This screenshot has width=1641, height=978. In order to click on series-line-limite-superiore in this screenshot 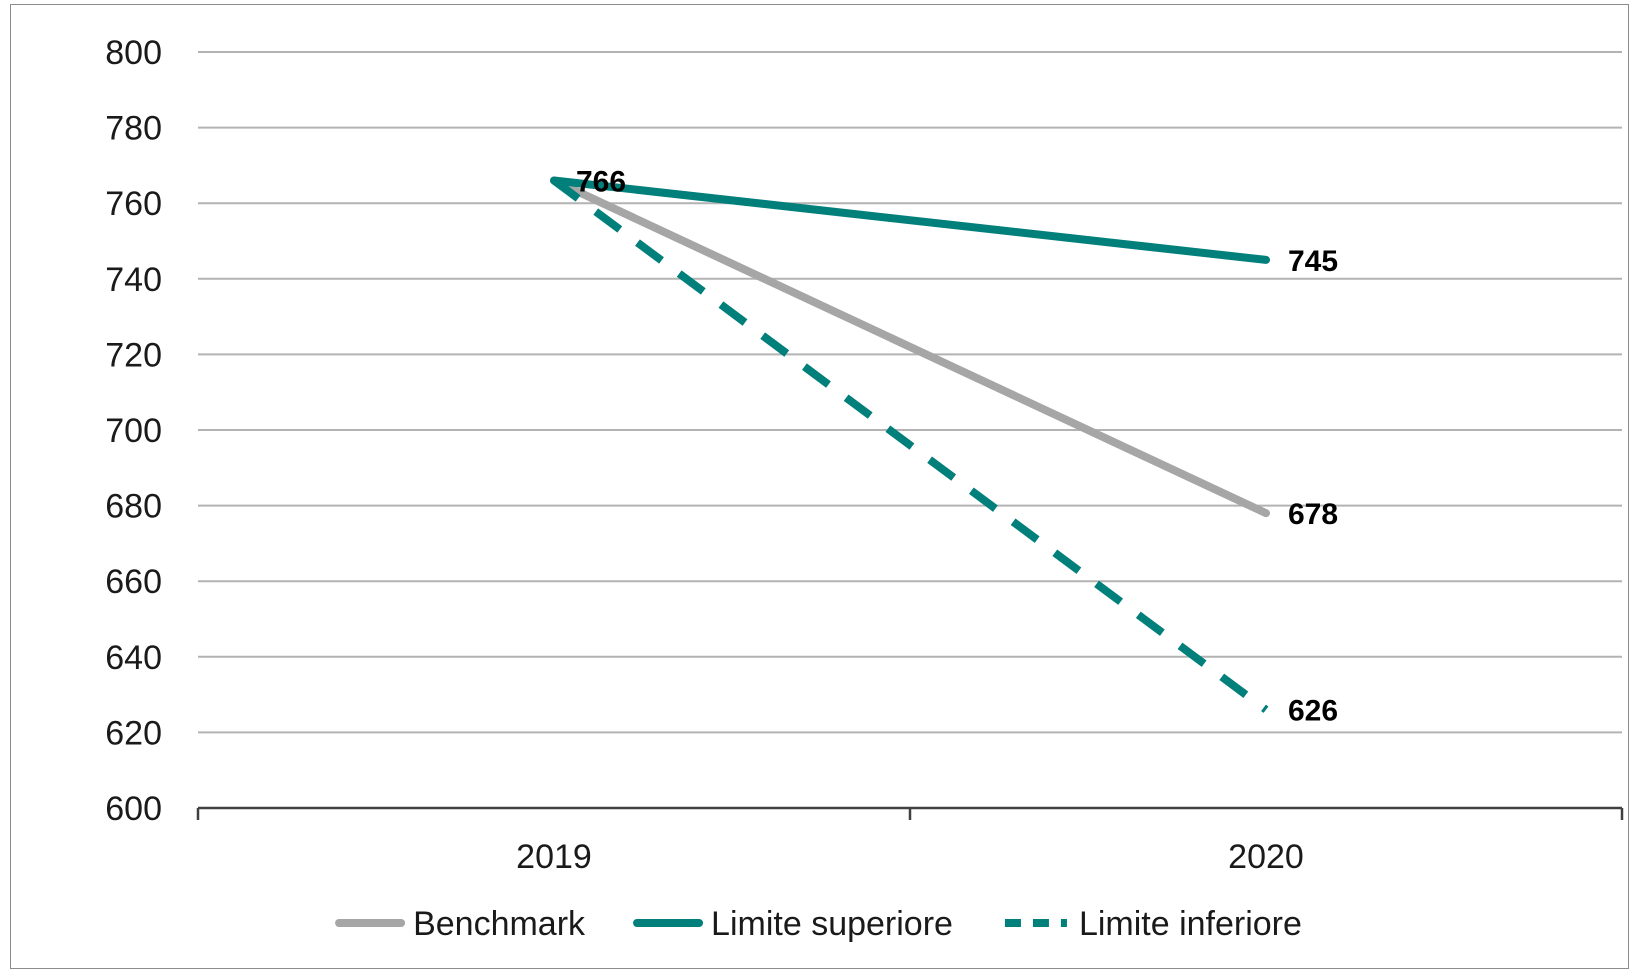, I will do `click(910, 220)`.